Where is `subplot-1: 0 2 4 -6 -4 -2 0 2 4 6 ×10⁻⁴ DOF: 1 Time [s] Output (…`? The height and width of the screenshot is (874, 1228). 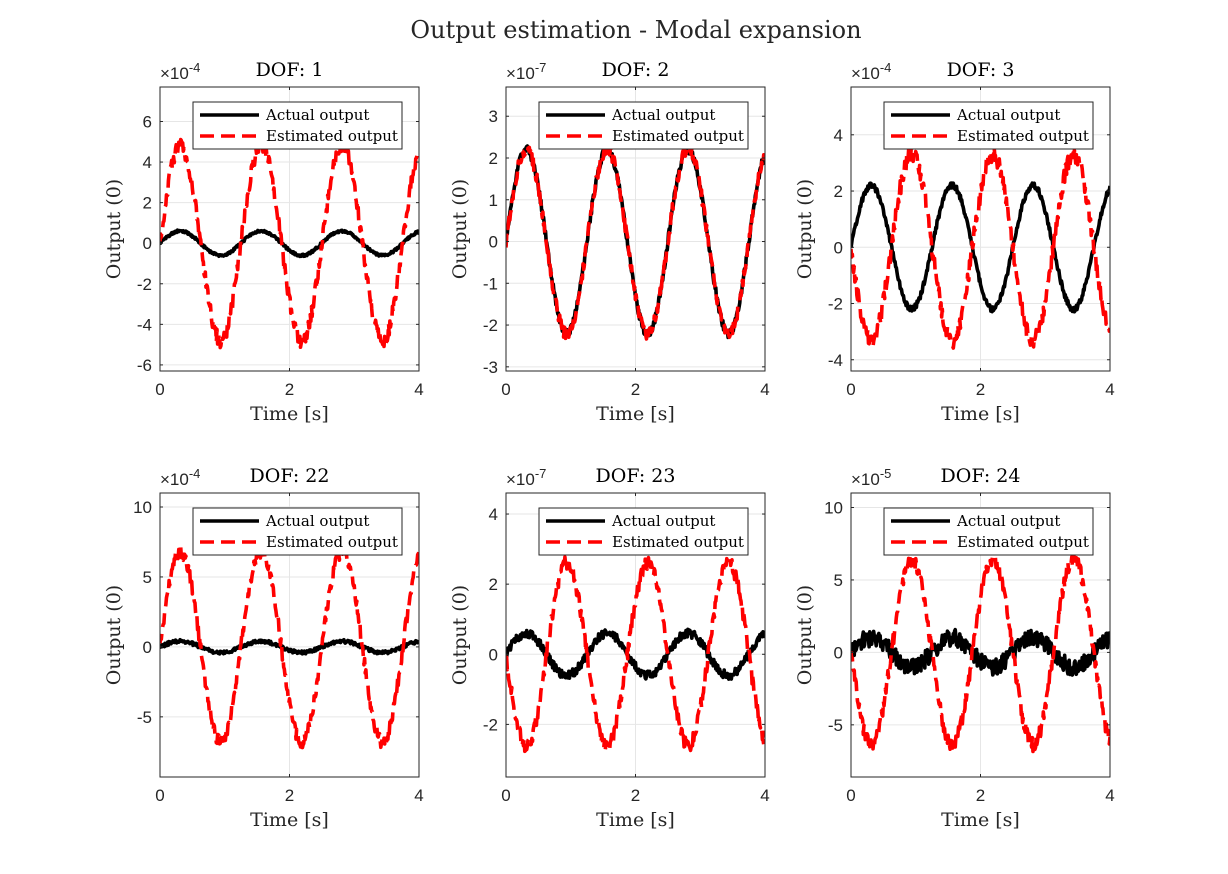 subplot-1: 0 2 4 -6 -4 -2 0 2 4 6 ×10⁻⁴ DOF: 1 Time [s] Output (… is located at coordinates (263, 242).